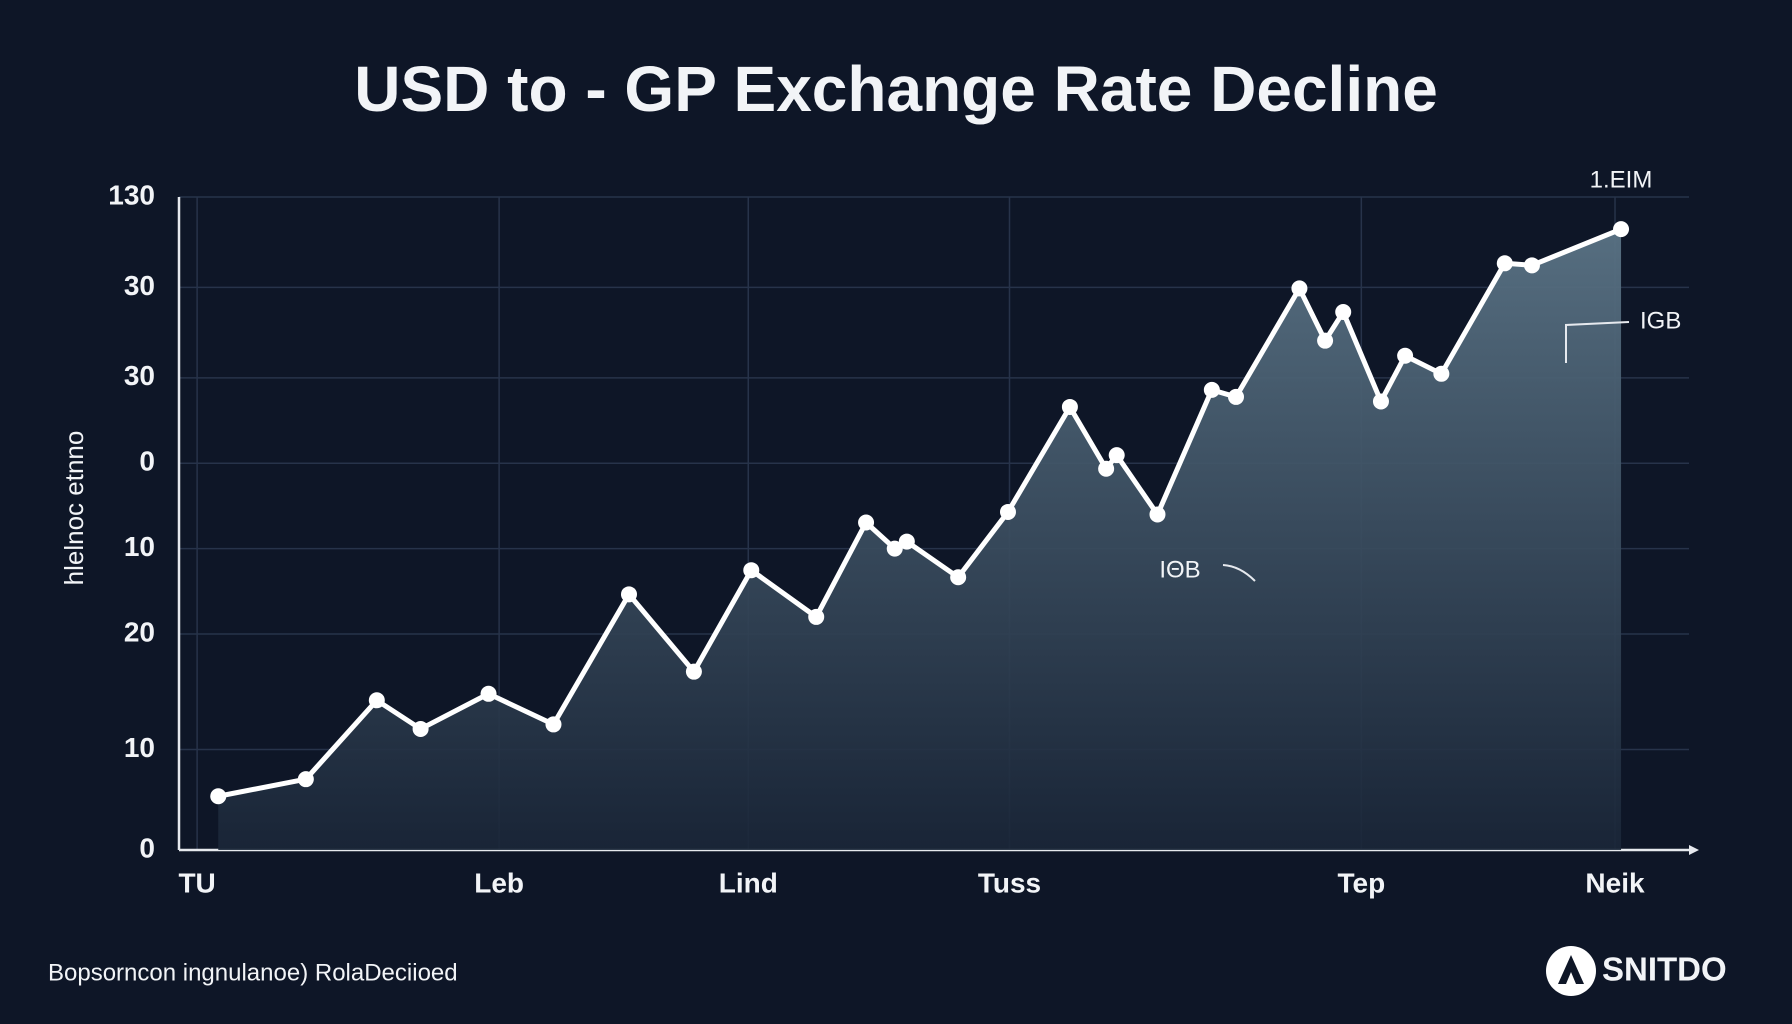 The image size is (1792, 1024). I want to click on annotation: IGB, so click(1660, 320).